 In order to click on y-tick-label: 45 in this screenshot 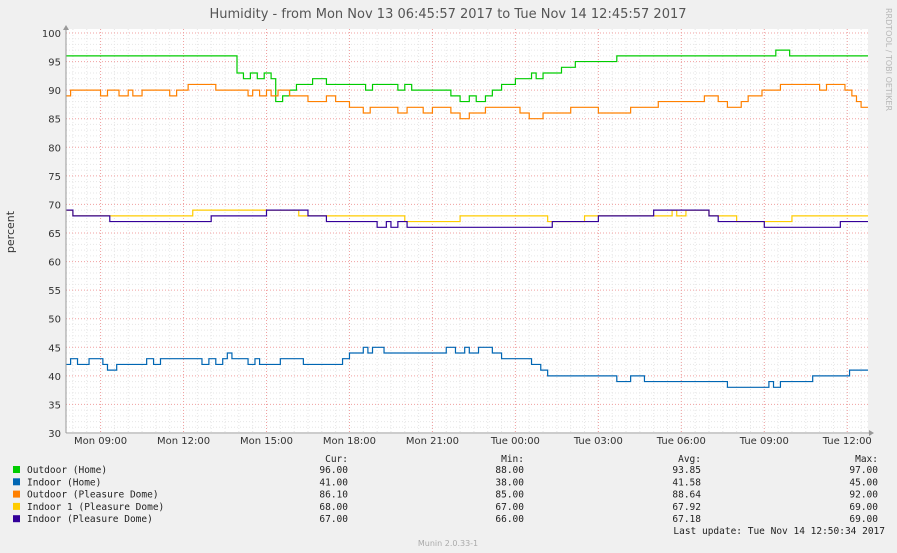, I will do `click(54, 348)`.